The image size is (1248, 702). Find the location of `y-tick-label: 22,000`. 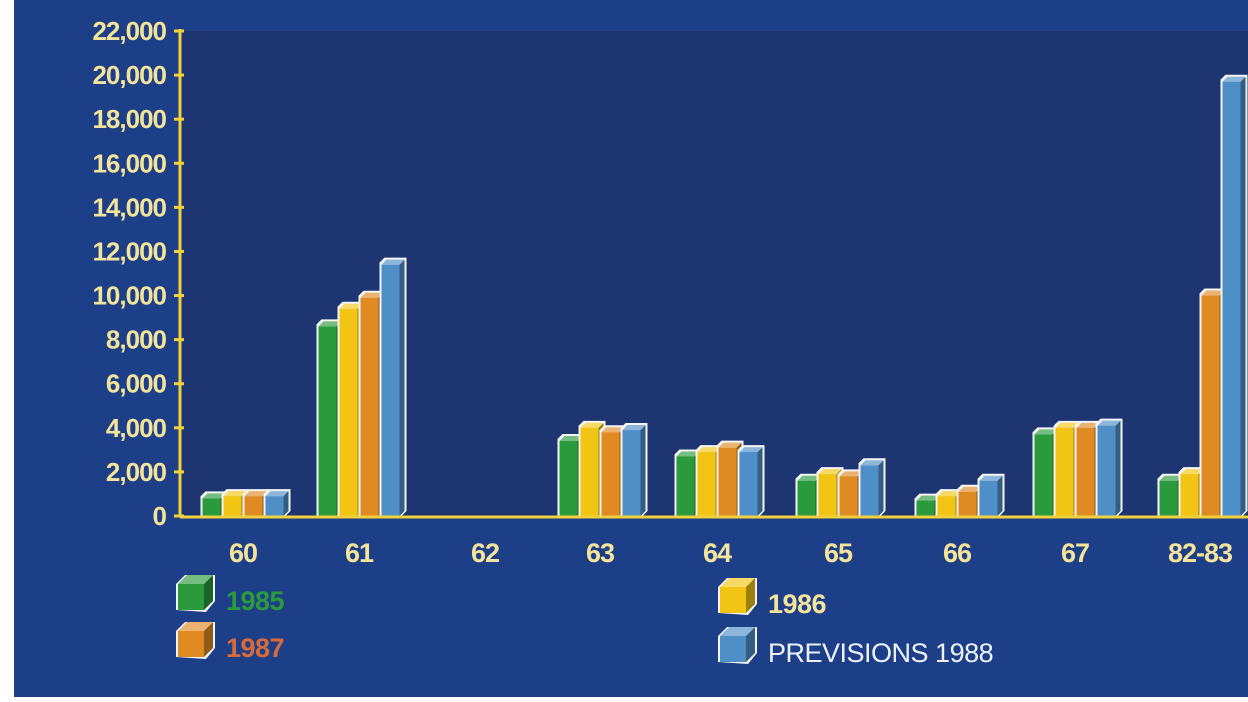

y-tick-label: 22,000 is located at coordinates (129, 31).